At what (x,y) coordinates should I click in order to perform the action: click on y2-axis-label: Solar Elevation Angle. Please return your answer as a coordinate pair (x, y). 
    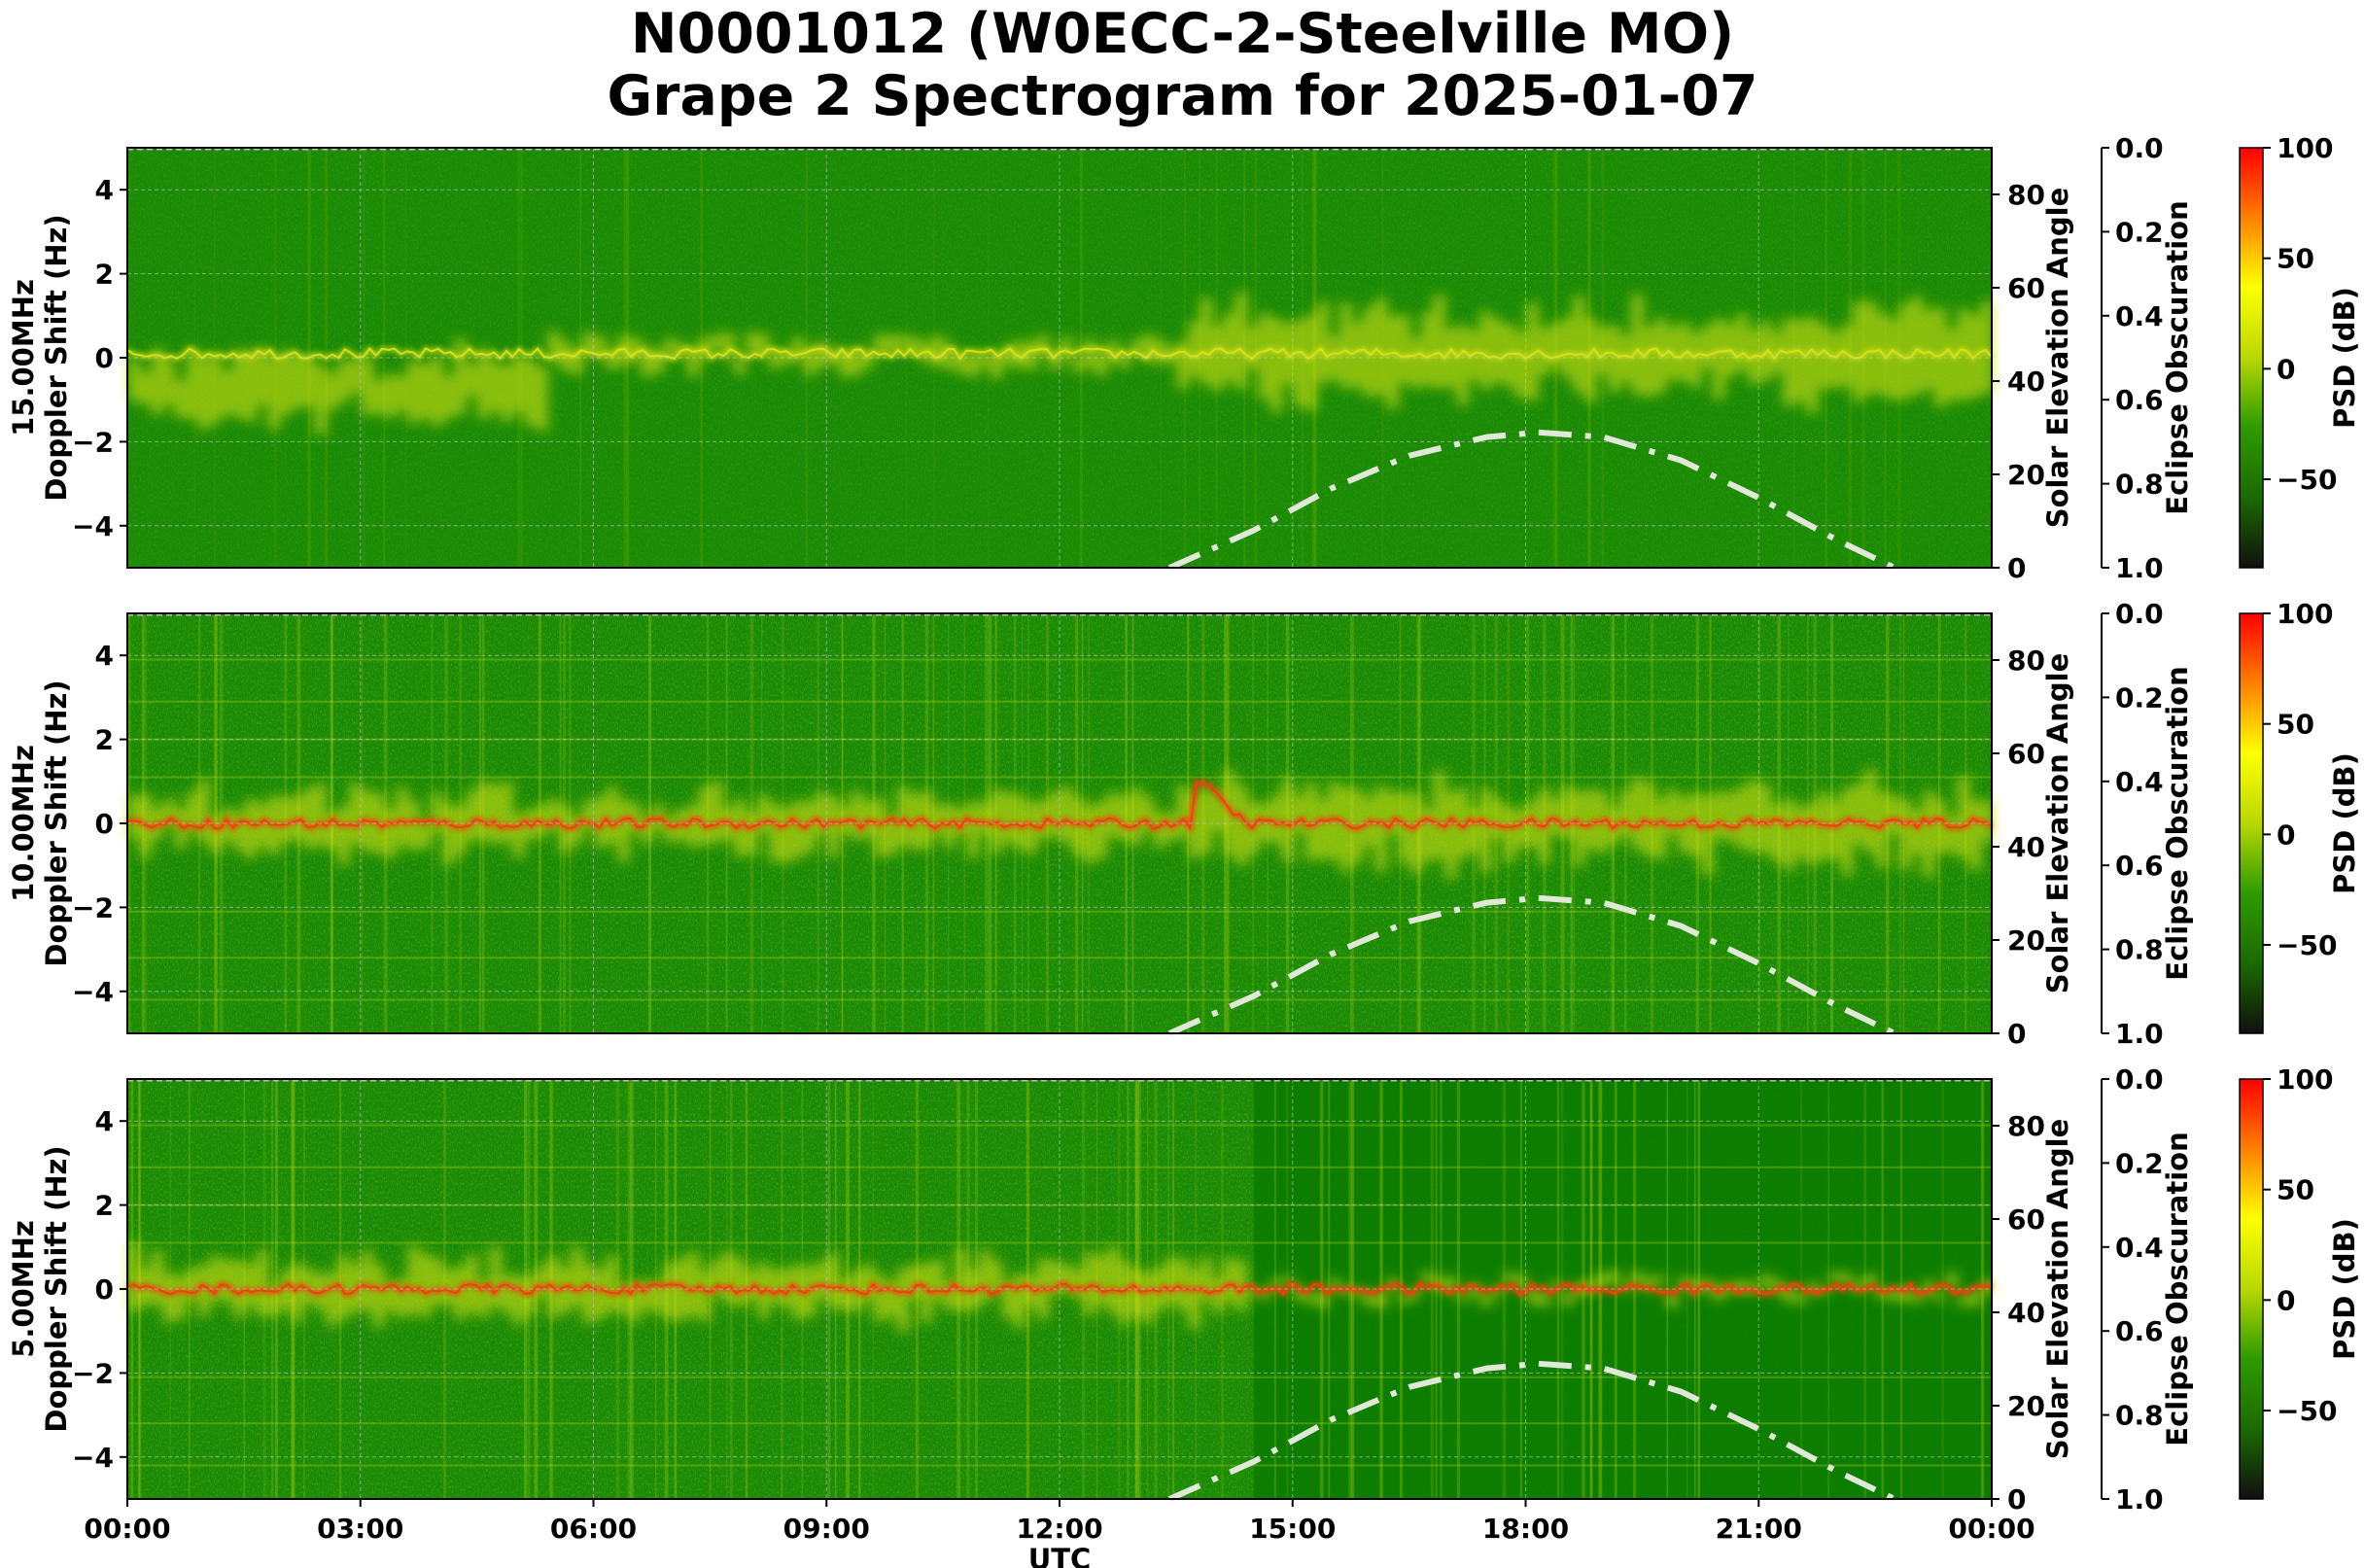
    Looking at the image, I should click on (2057, 823).